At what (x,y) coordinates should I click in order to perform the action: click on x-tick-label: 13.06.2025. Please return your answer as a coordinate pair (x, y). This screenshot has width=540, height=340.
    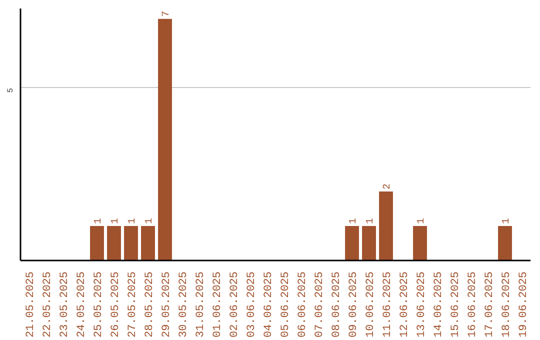
    Looking at the image, I should click on (422, 304).